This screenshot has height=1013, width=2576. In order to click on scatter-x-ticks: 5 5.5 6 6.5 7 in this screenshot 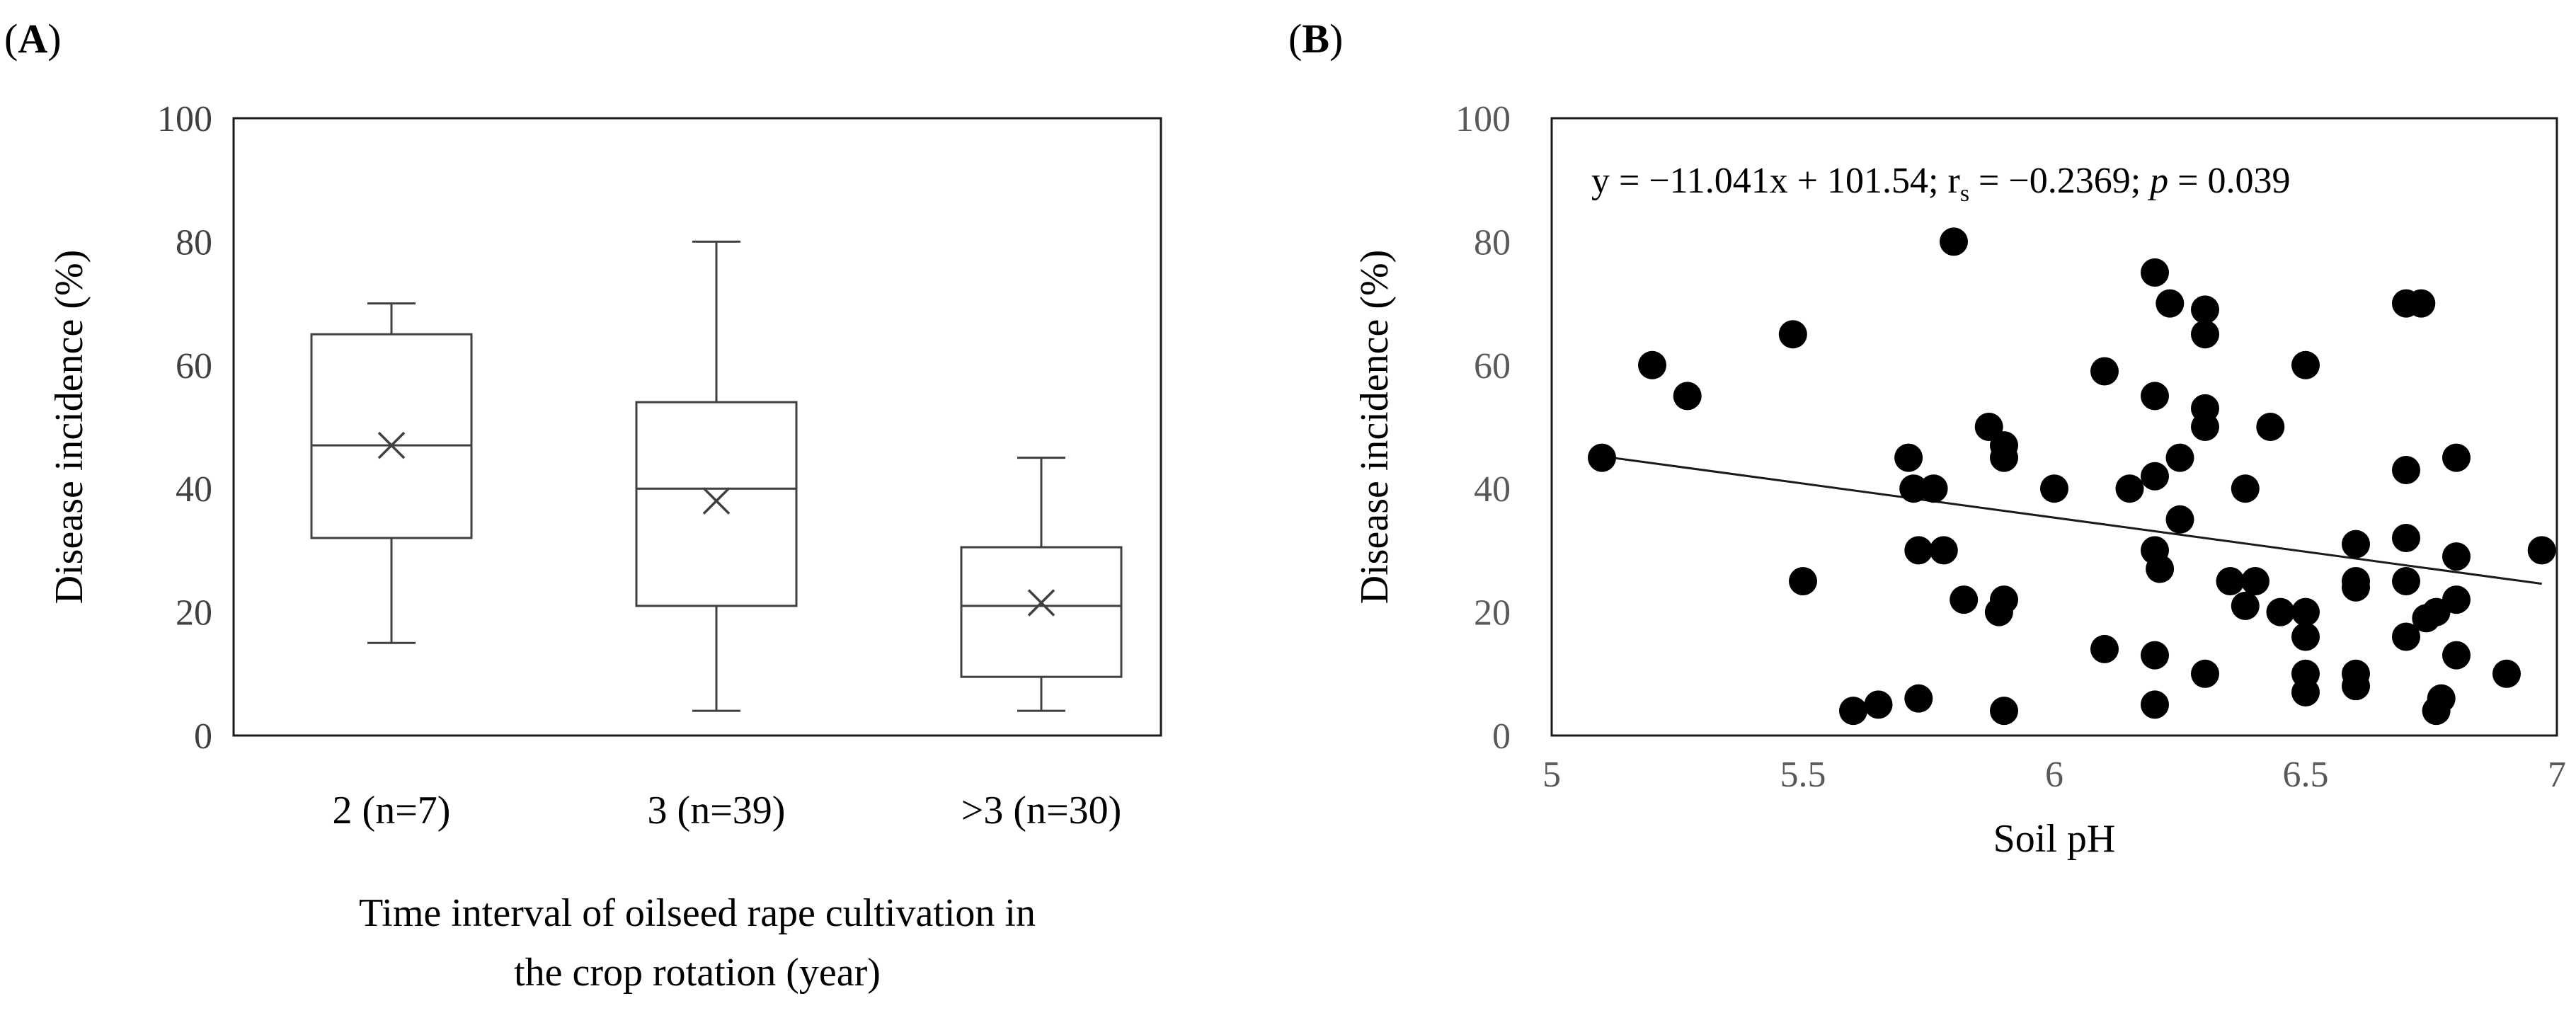, I will do `click(2054, 775)`.